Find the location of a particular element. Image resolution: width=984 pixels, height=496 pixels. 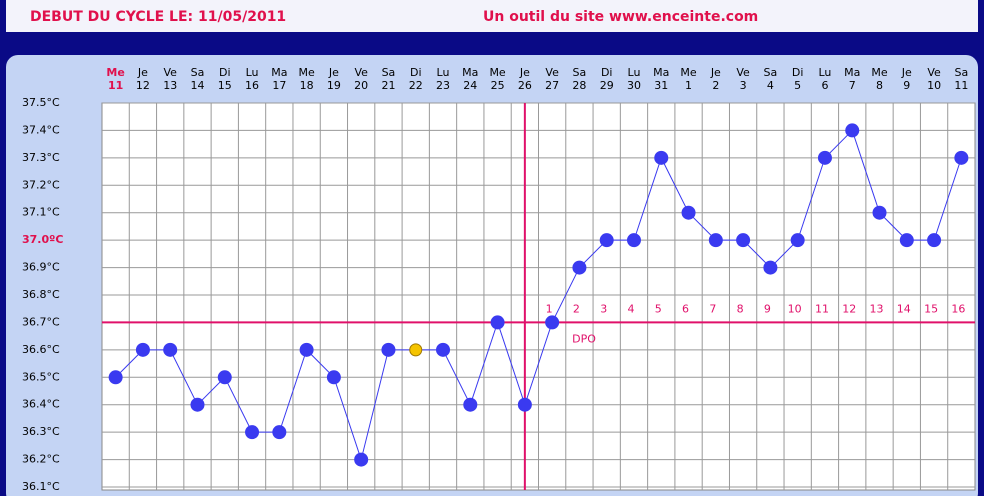

x-tick-label: 5 is located at coordinates (797, 85).